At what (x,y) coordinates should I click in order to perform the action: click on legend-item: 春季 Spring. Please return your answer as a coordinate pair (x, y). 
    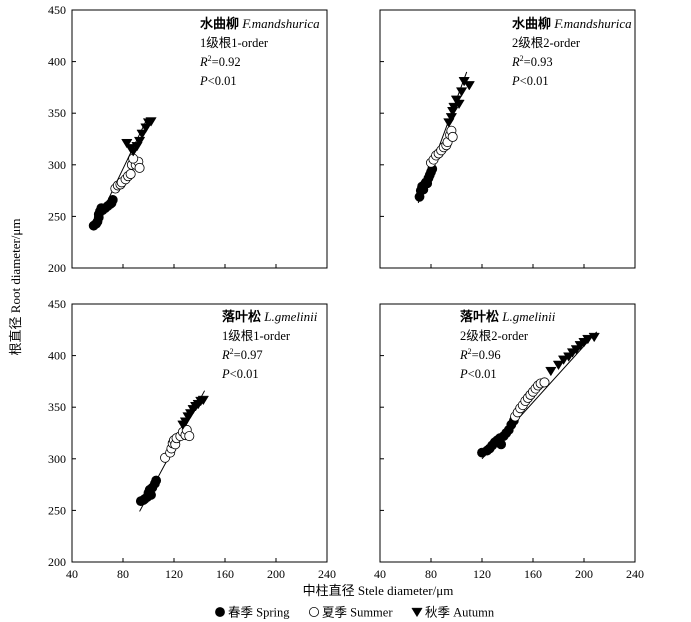
    Looking at the image, I should click on (252, 613).